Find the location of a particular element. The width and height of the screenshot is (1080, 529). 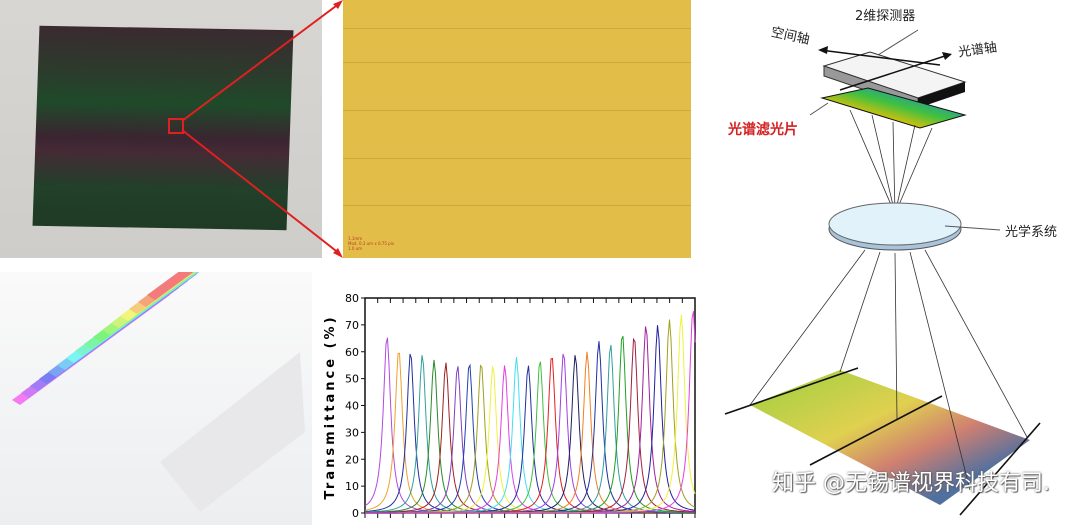

y-tick-label: 40 is located at coordinates (352, 406).